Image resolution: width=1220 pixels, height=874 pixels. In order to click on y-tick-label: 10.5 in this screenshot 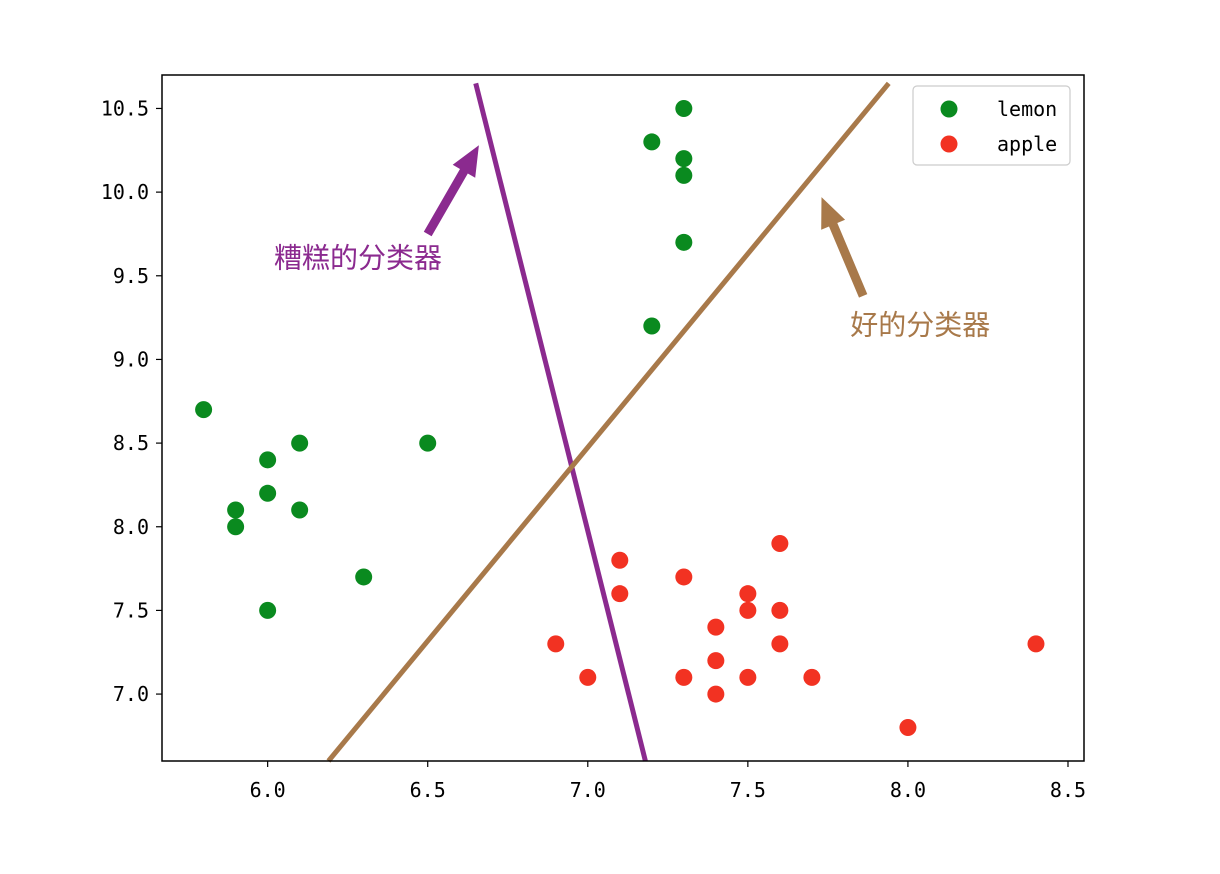, I will do `click(125, 108)`.